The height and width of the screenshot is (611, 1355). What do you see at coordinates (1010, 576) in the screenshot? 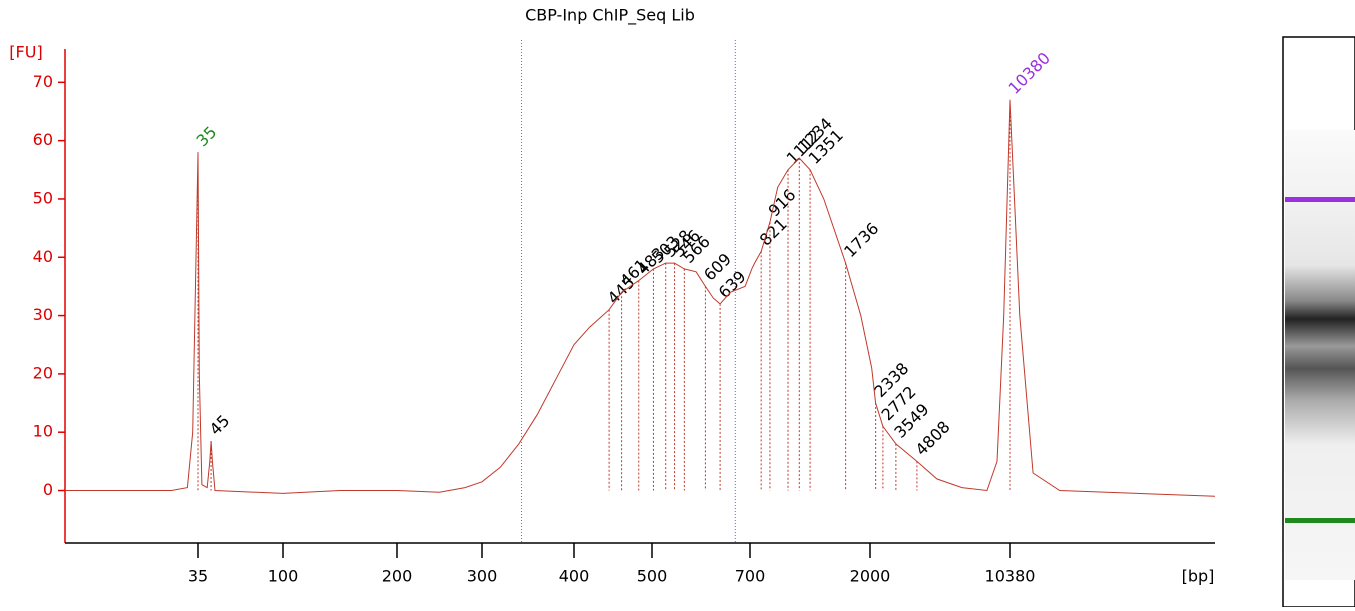
I see `x-tick-label: 10380` at bounding box center [1010, 576].